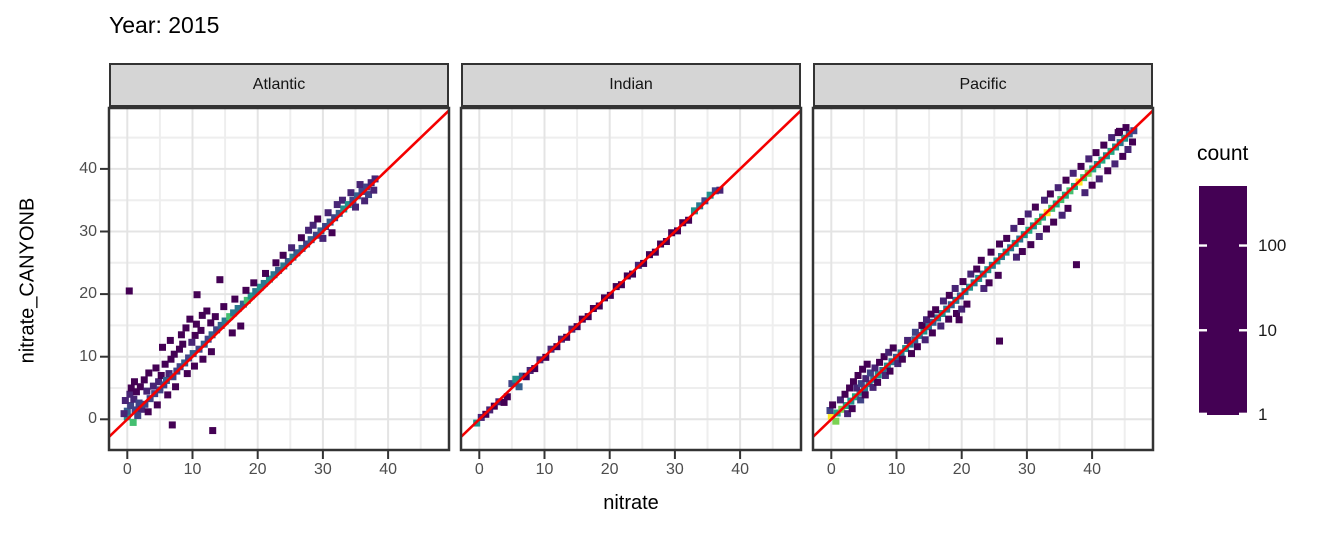 The width and height of the screenshot is (1344, 537). Describe the element at coordinates (1223, 153) in the screenshot. I see `legend-title: count` at that location.